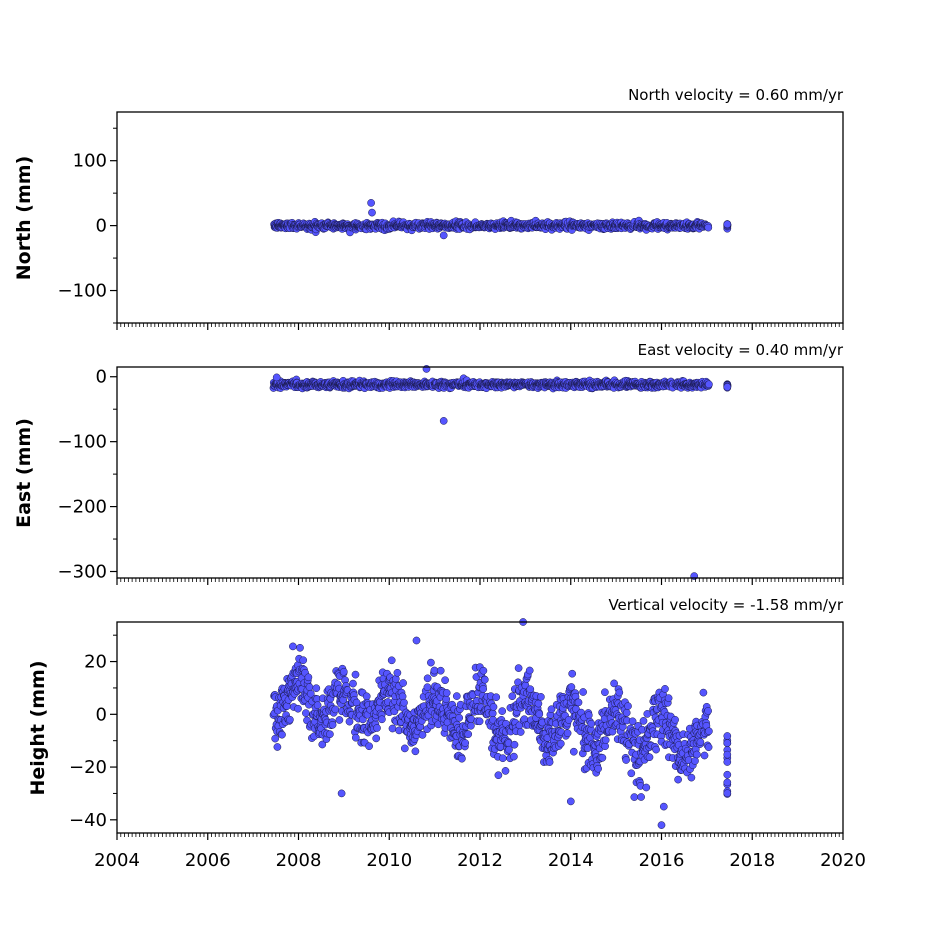 The image size is (937, 937). I want to click on north-panel-title: North velocity = 0.60 mm/yr, so click(736, 95).